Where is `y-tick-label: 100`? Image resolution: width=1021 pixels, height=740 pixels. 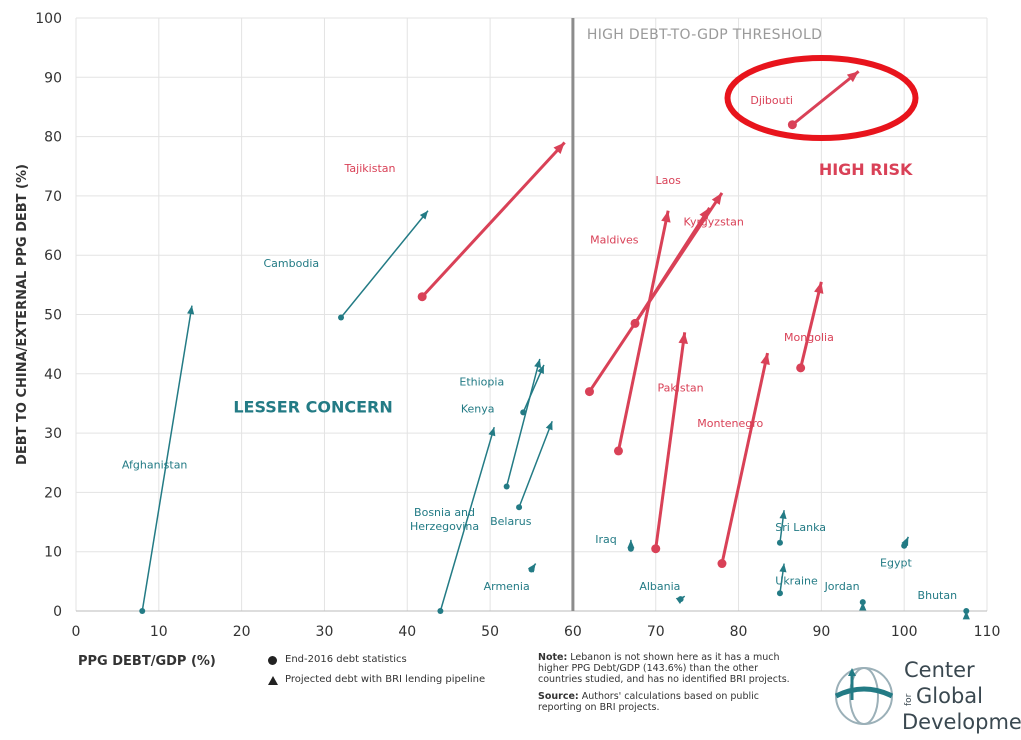 y-tick-label: 100 is located at coordinates (48, 19).